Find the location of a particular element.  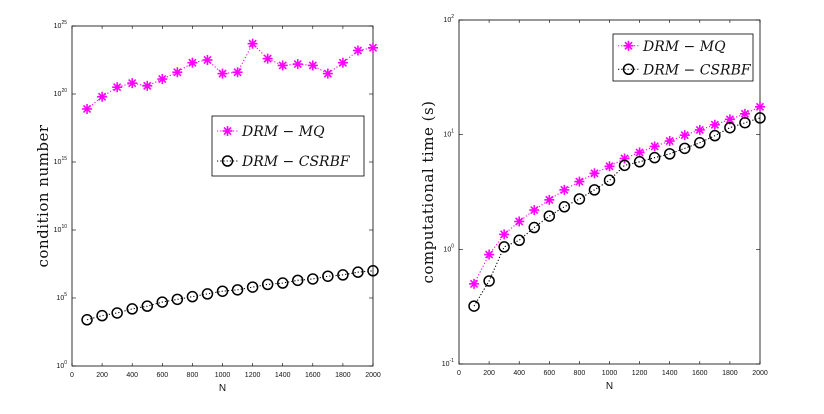

y-tick-label: 10¹ is located at coordinates (448, 134).